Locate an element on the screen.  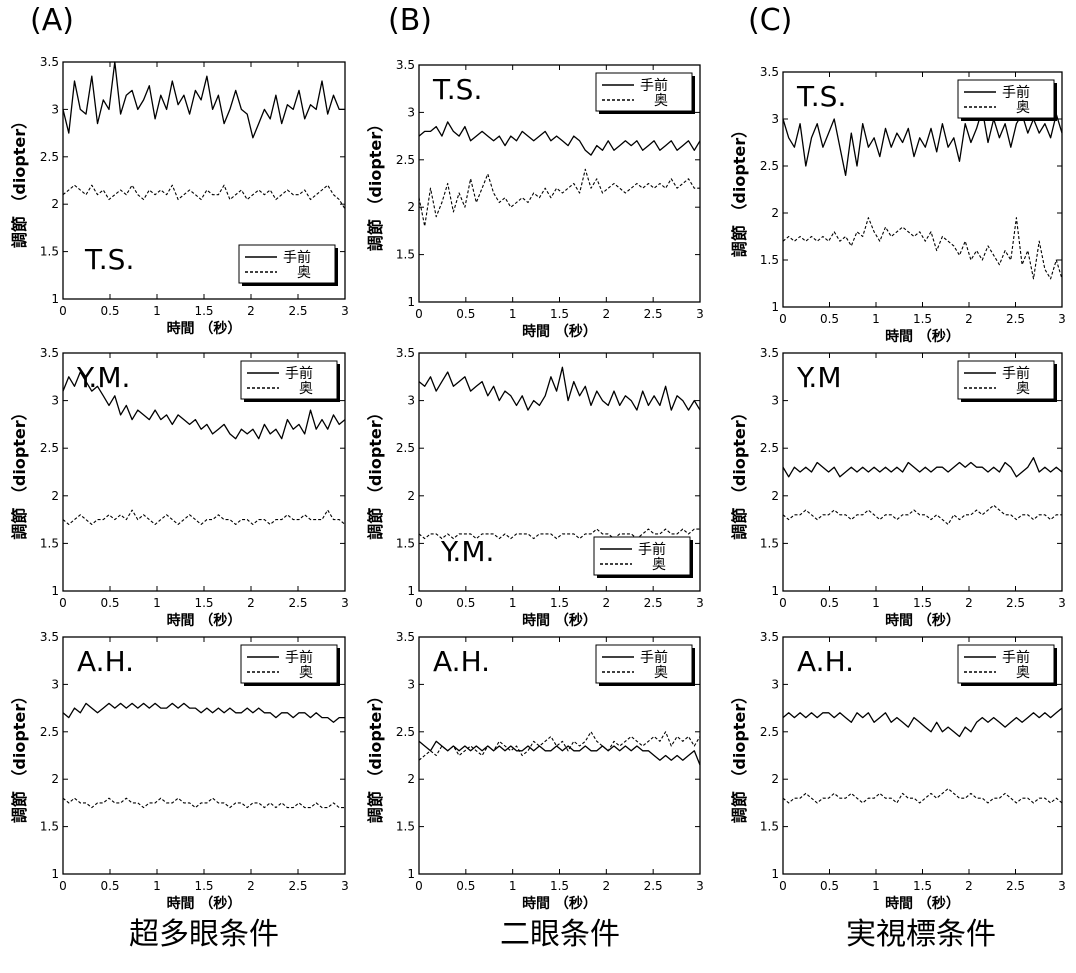
subject-label: T.S. is located at coordinates (821, 96).